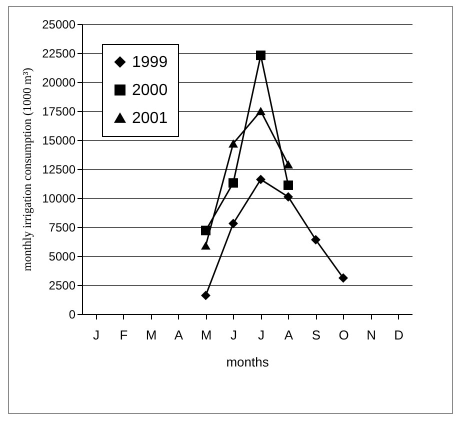 The width and height of the screenshot is (463, 423). I want to click on x-tick-label: D, so click(399, 335).